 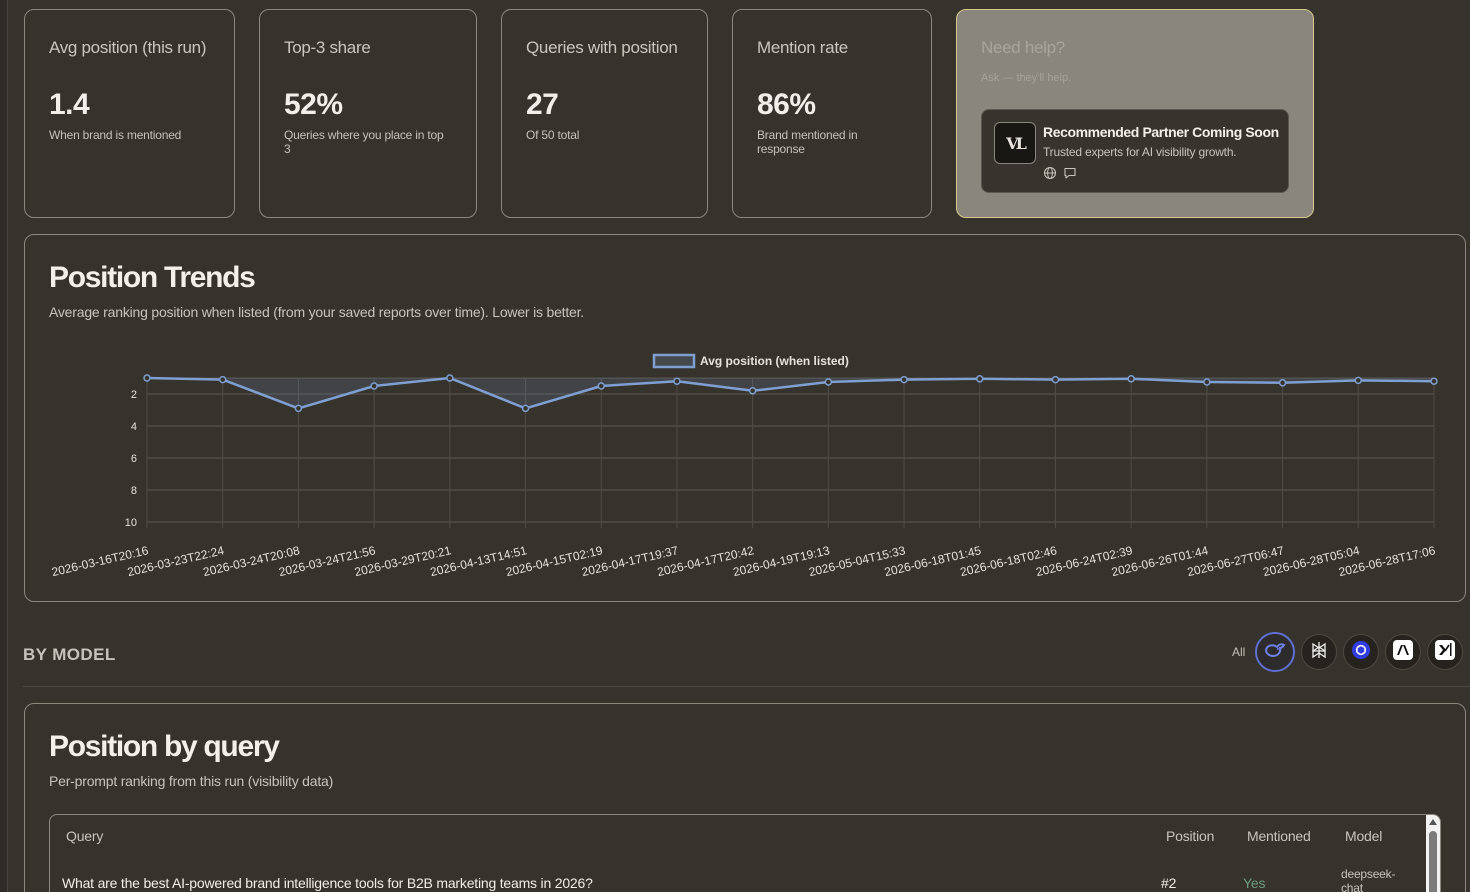 I want to click on column-header-position: Position, so click(x=1190, y=836).